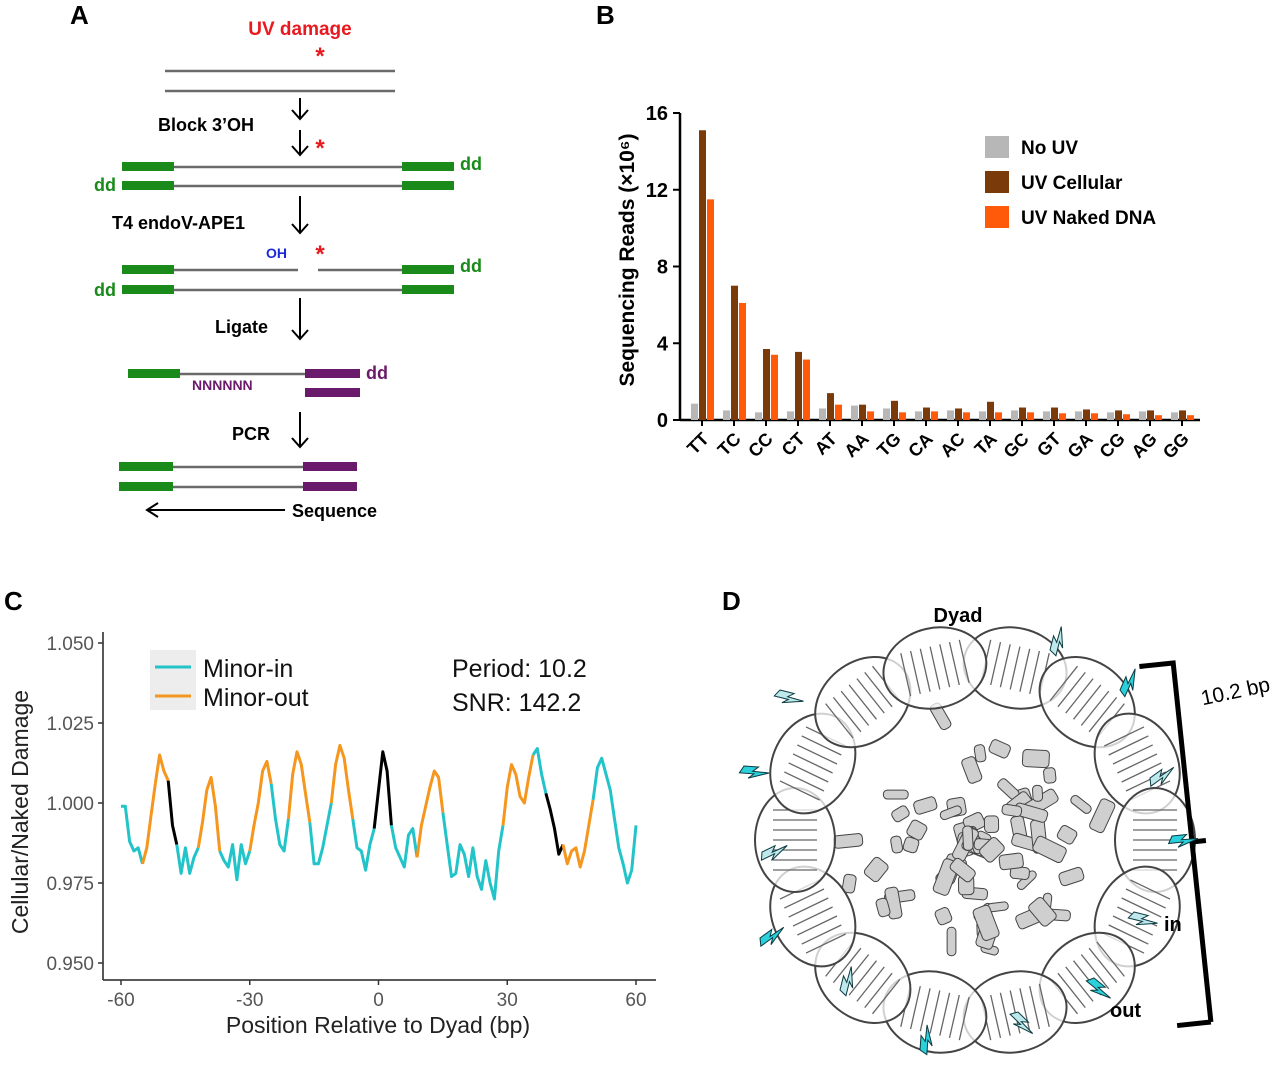 This screenshot has height=1074, width=1280. I want to click on histone-core, so click(974, 829).